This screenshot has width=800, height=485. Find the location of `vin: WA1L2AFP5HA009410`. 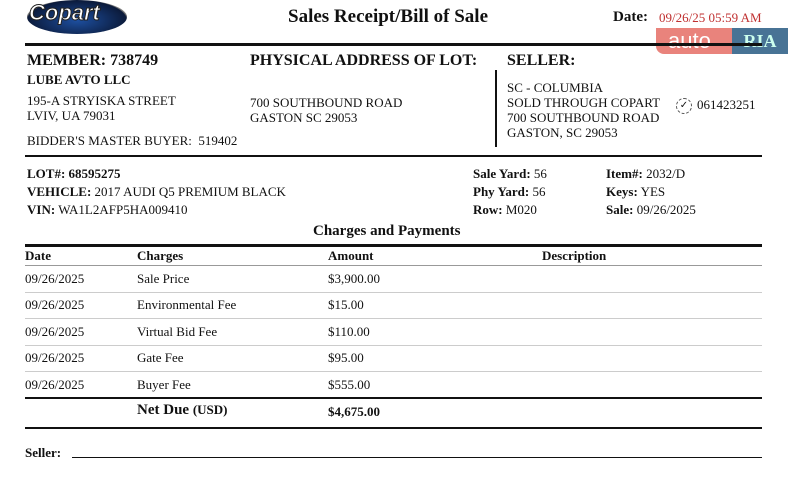

vin: WA1L2AFP5HA009410 is located at coordinates (123, 209).